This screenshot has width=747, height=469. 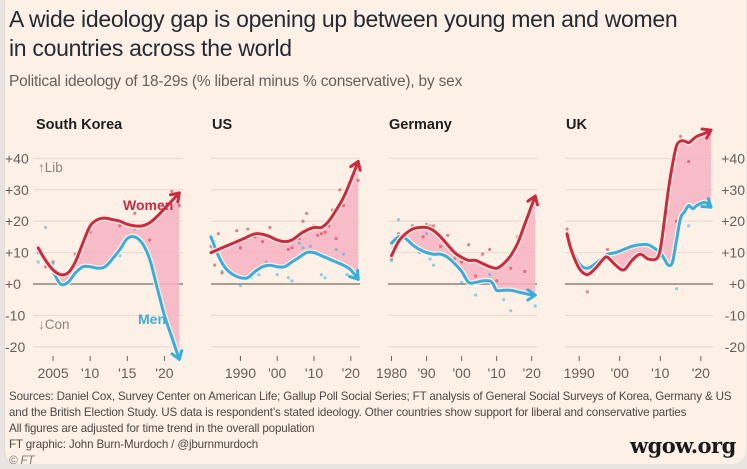 I want to click on panel-title: South Korea, so click(x=79, y=125).